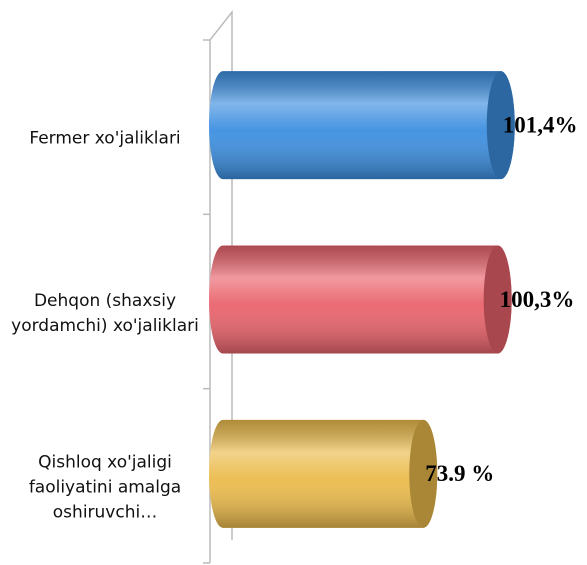  I want to click on category-label: Fermer xo'jaliklari, so click(105, 138).